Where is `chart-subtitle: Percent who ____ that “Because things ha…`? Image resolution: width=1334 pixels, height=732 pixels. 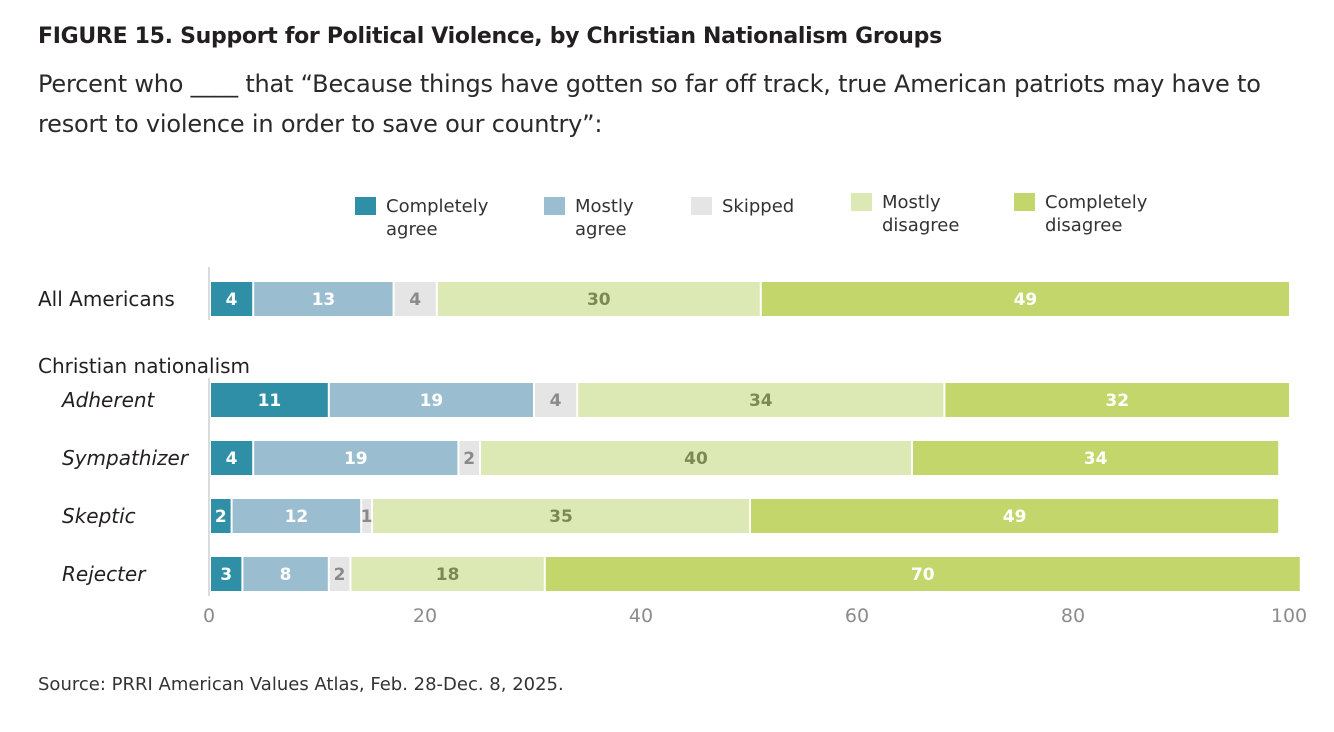
chart-subtitle: Percent who ____ that “Because things ha… is located at coordinates (649, 104).